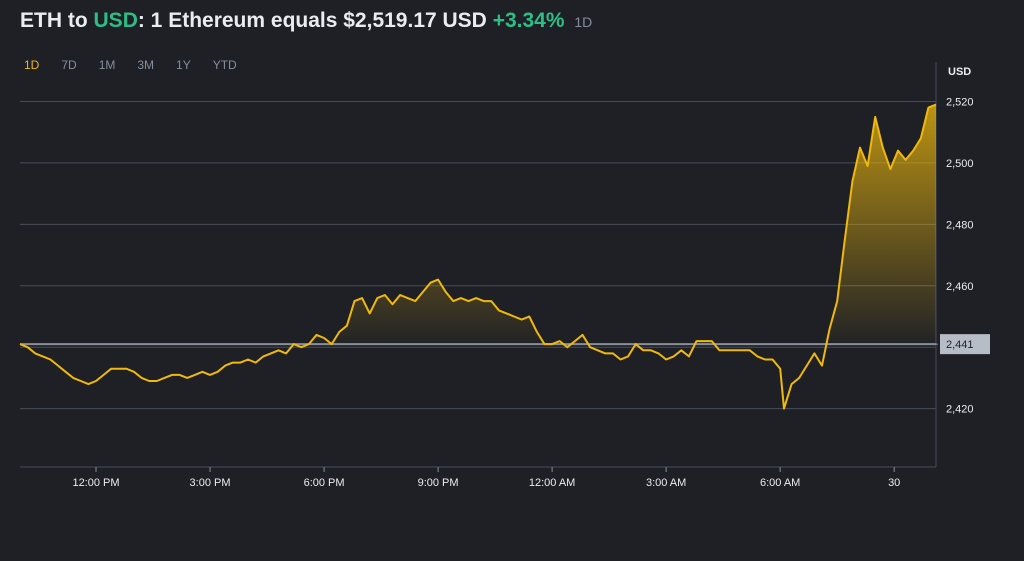 The image size is (1024, 561). What do you see at coordinates (183, 65) in the screenshot?
I see `tab-1y: 1Y` at bounding box center [183, 65].